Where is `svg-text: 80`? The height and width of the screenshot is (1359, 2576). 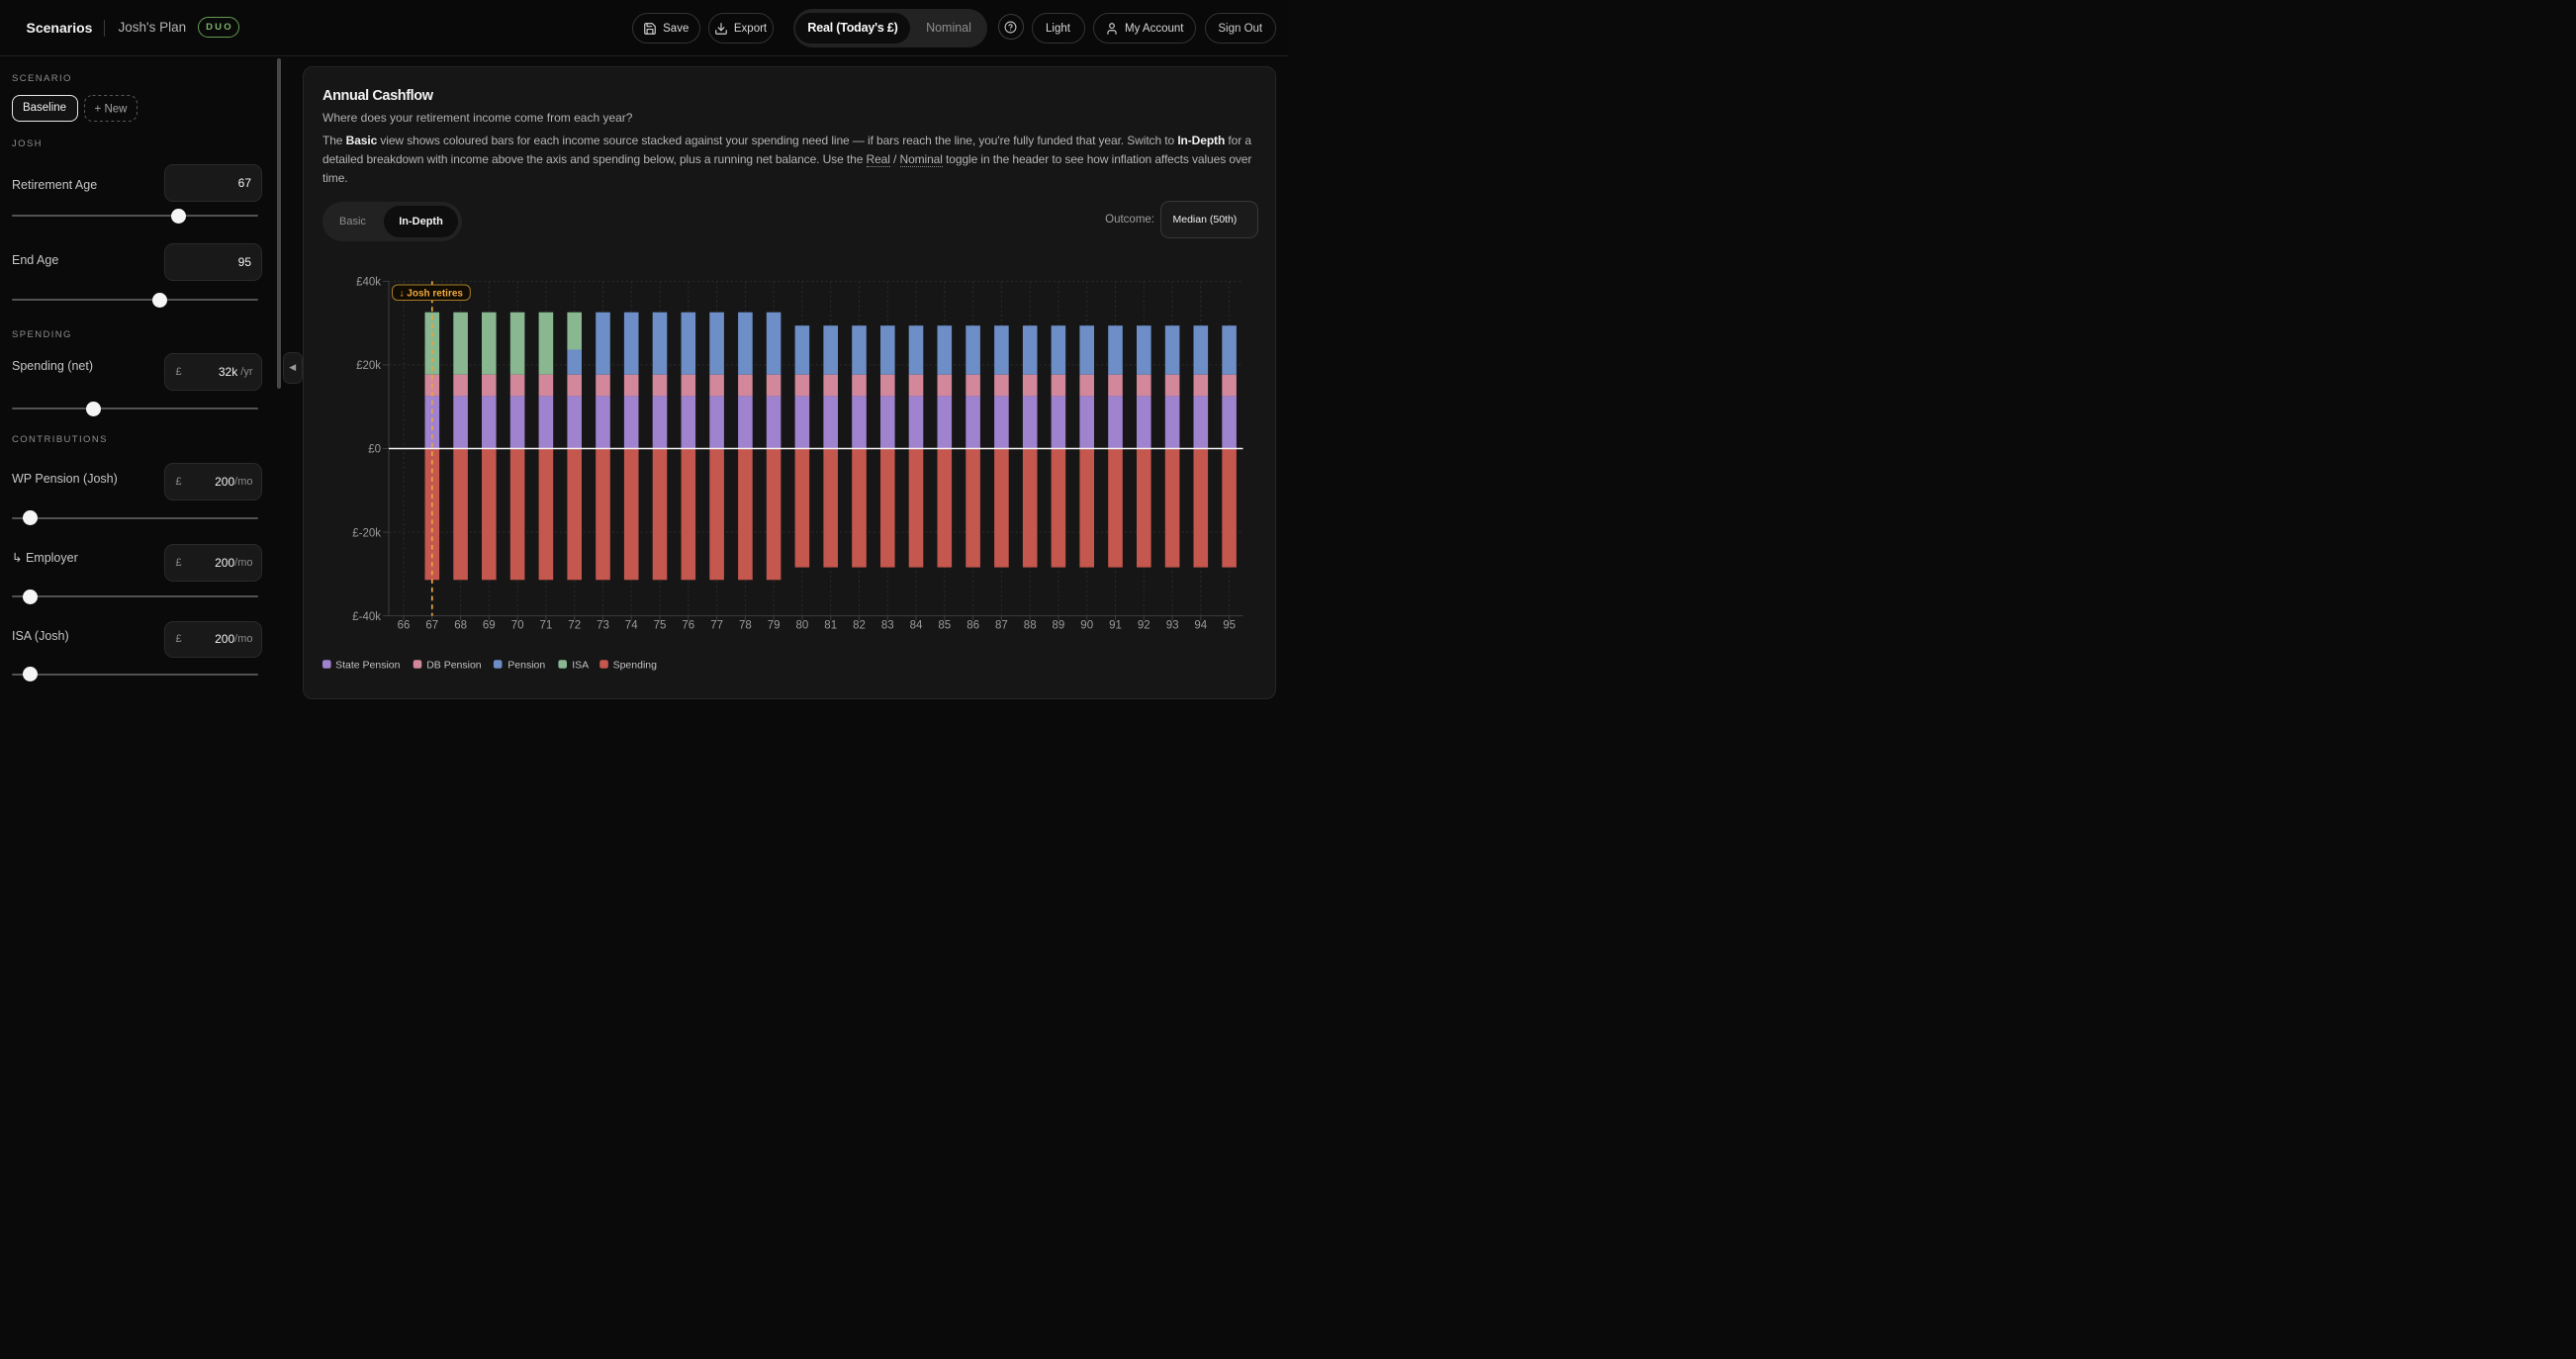 svg-text: 80 is located at coordinates (803, 626).